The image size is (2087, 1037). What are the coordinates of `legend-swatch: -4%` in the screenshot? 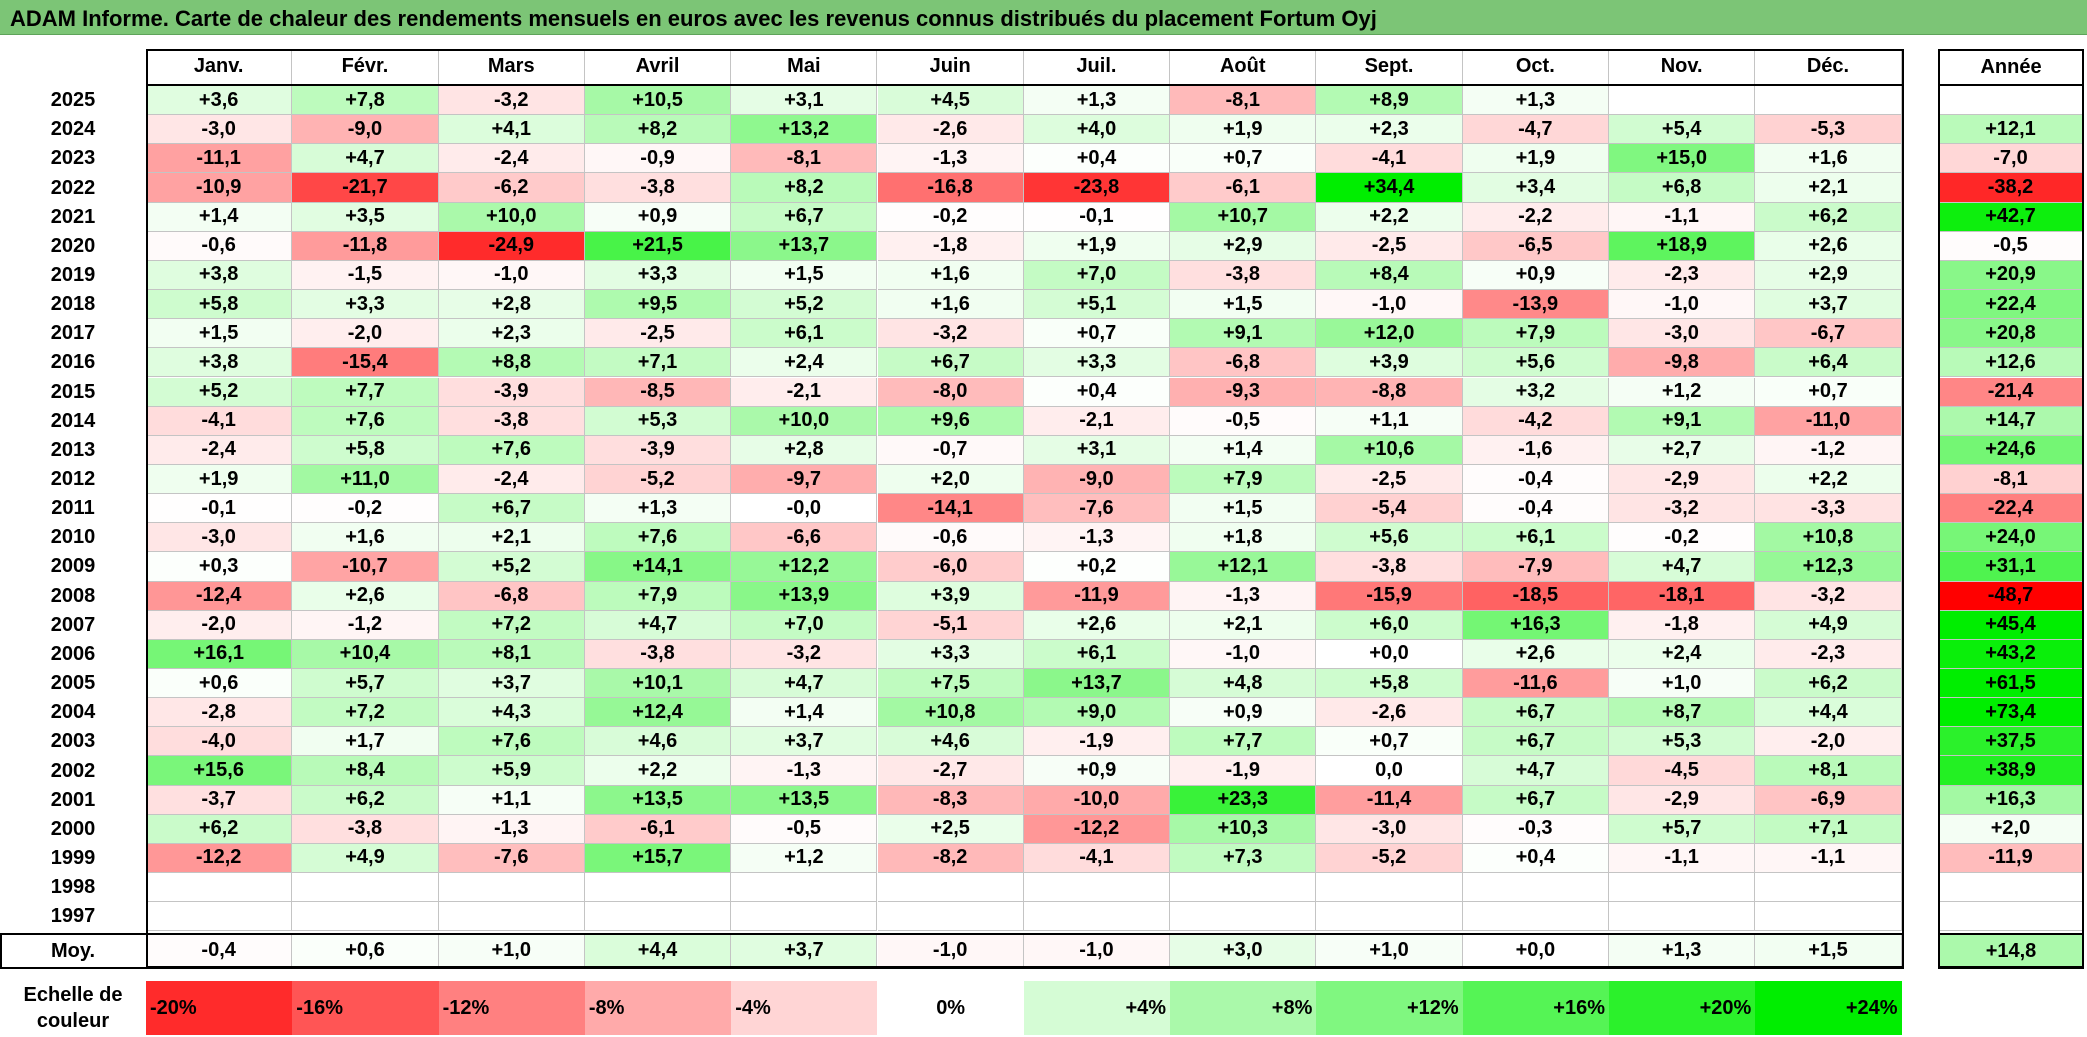 It's located at (804, 1008).